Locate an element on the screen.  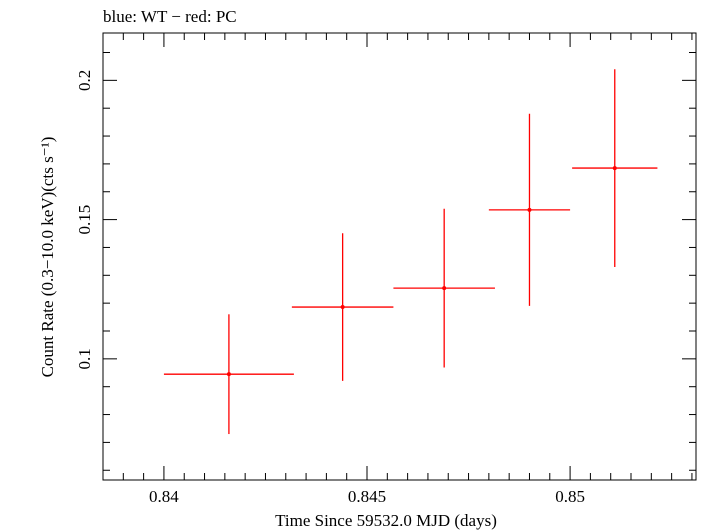
chart-title: blue: WT − red: PC is located at coordinates (170, 16).